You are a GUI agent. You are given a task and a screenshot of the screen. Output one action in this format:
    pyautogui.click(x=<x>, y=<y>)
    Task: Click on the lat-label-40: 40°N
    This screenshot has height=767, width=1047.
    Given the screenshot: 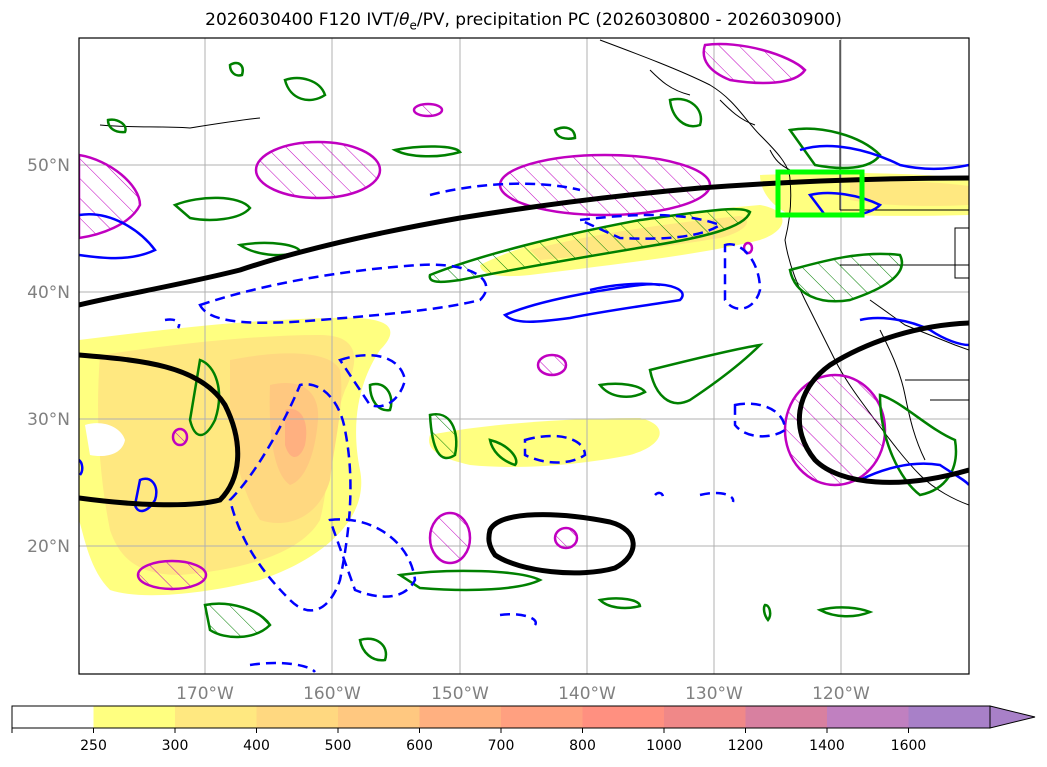 What is the action you would take?
    pyautogui.click(x=48, y=293)
    